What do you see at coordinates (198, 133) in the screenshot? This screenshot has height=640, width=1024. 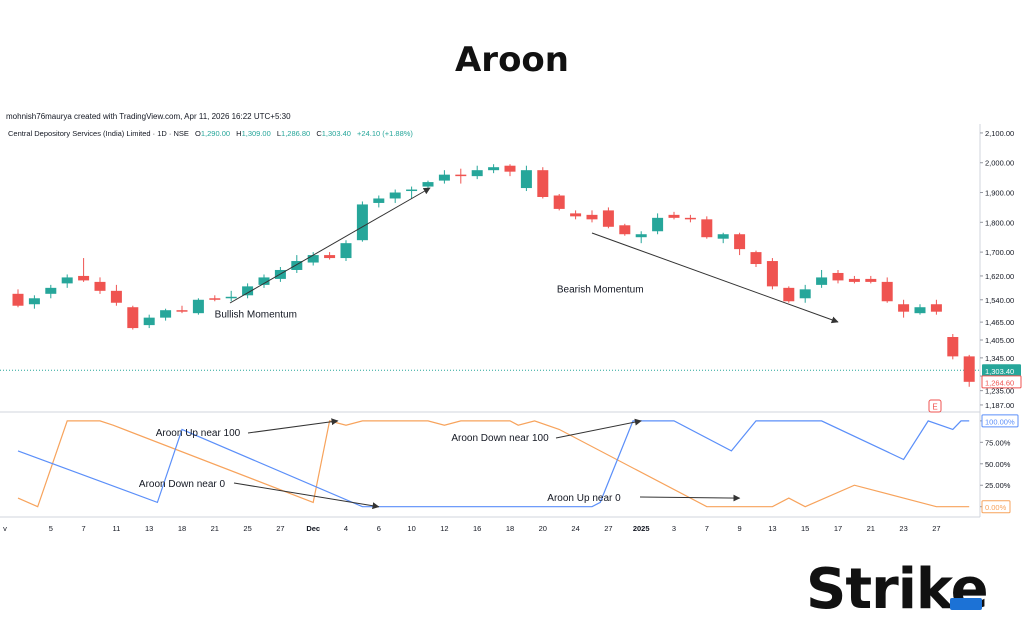 I see `open-label: O` at bounding box center [198, 133].